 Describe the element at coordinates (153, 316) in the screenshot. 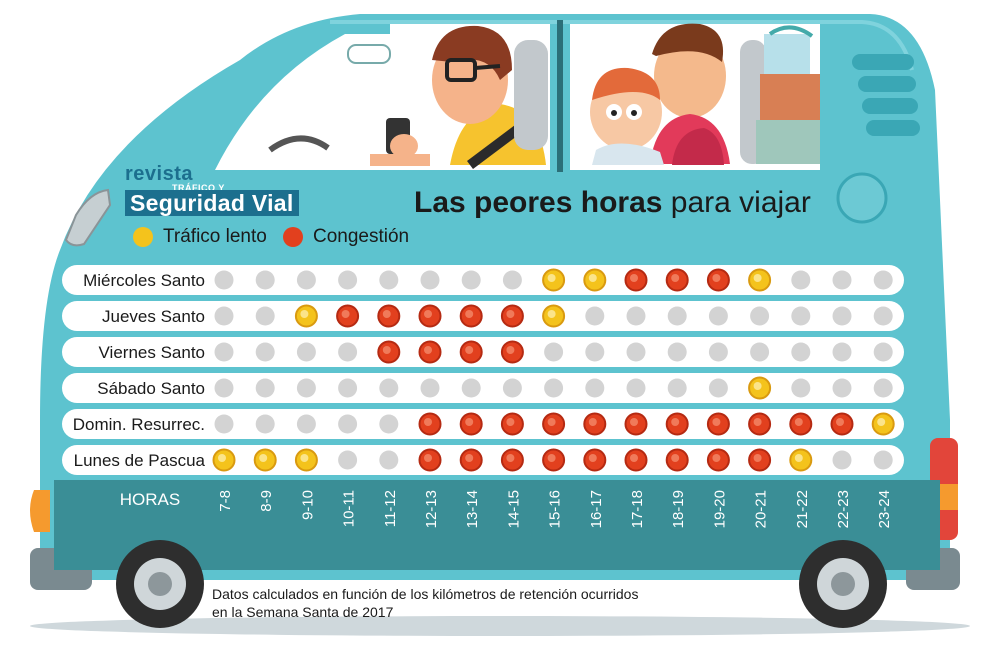

I see `row-label: Jueves Santo` at that location.